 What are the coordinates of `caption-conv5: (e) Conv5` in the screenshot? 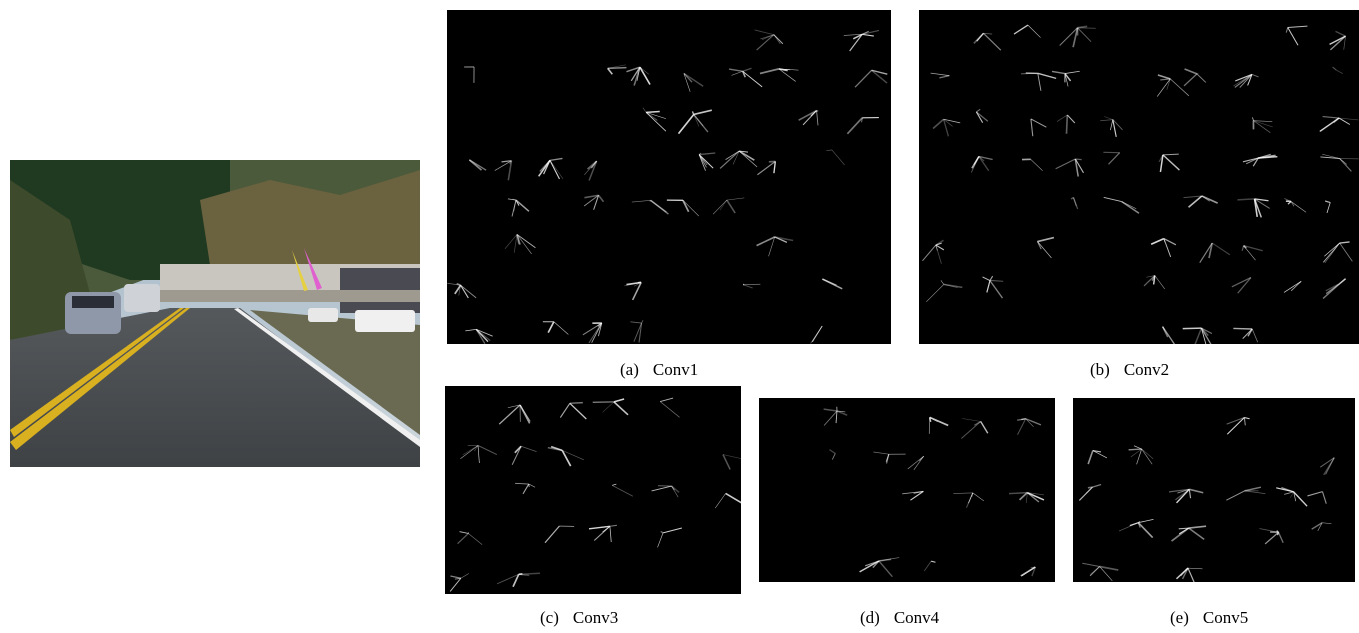 It's located at (1209, 618).